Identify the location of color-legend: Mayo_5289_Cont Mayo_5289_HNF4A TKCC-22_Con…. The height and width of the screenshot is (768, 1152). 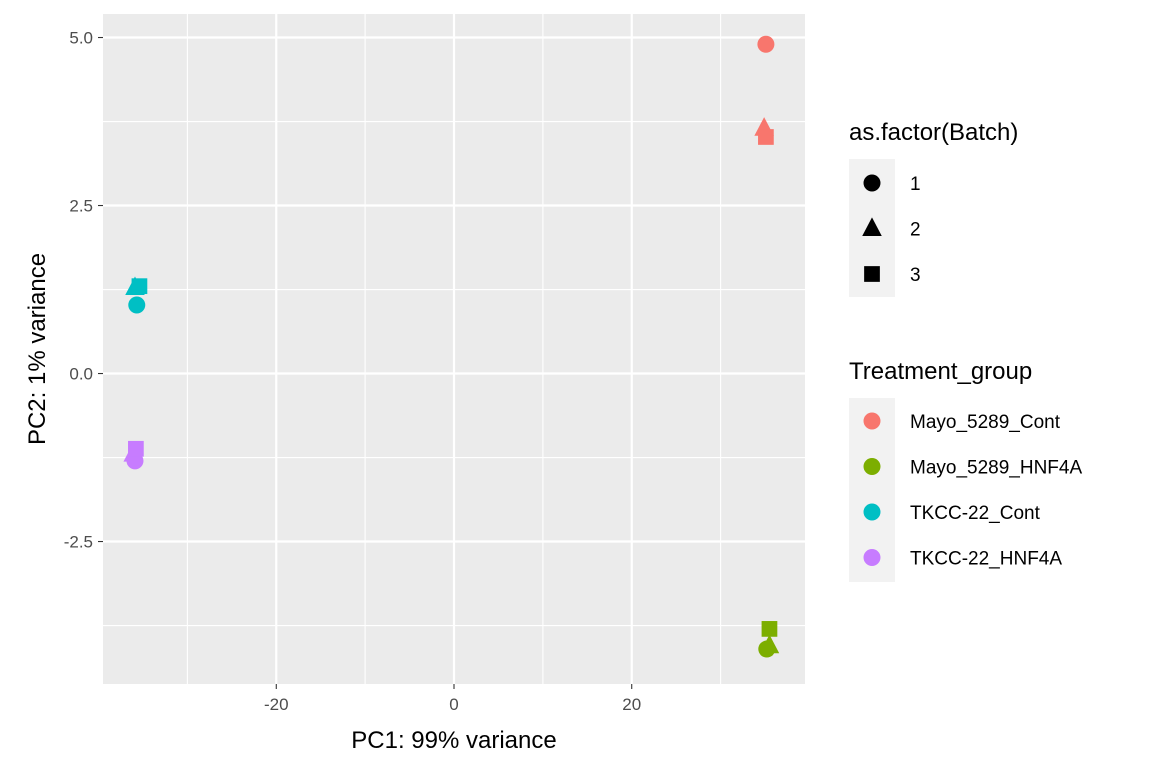
(965, 490).